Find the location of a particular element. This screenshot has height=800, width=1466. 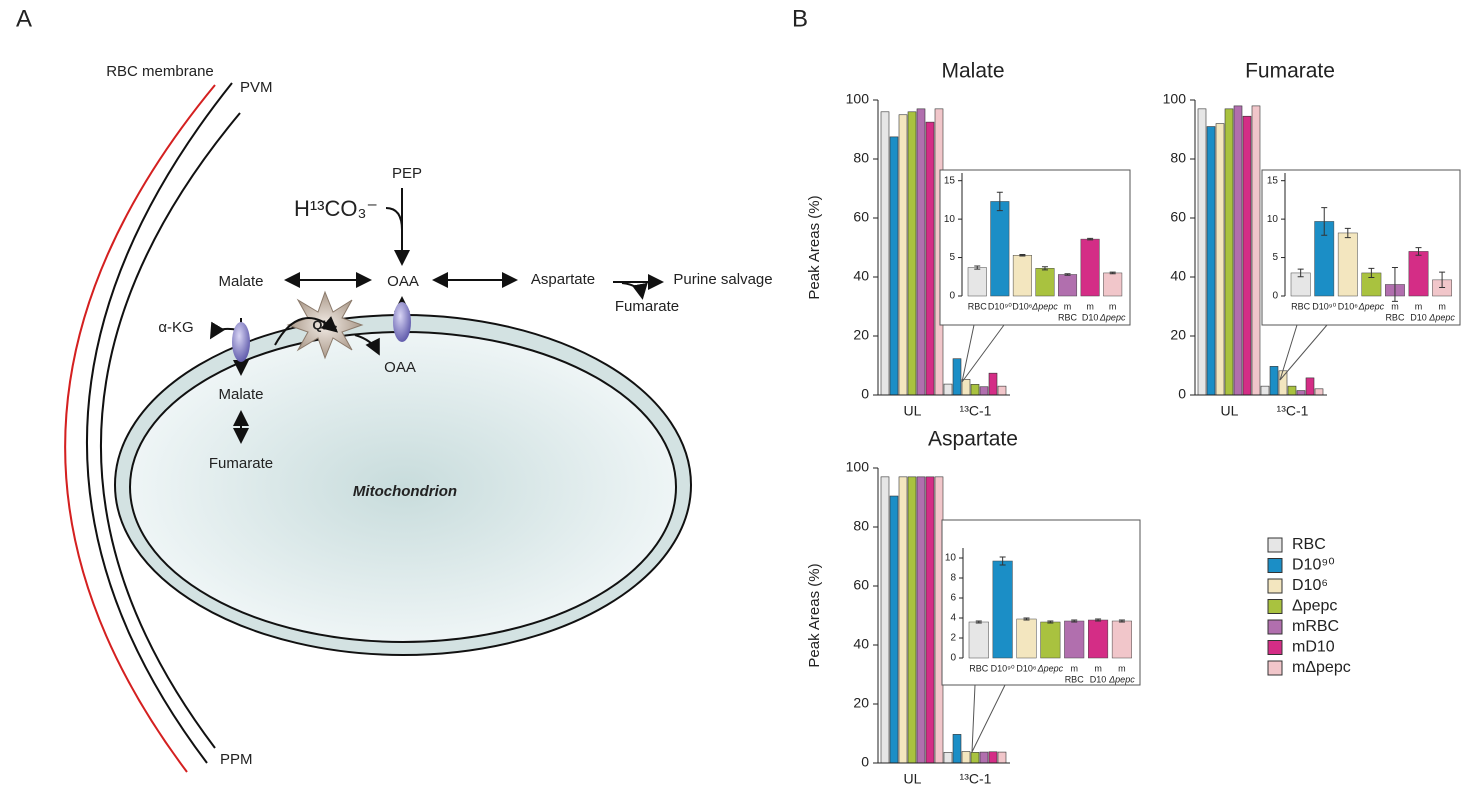

rbc-membrane-line is located at coordinates (140, 428).